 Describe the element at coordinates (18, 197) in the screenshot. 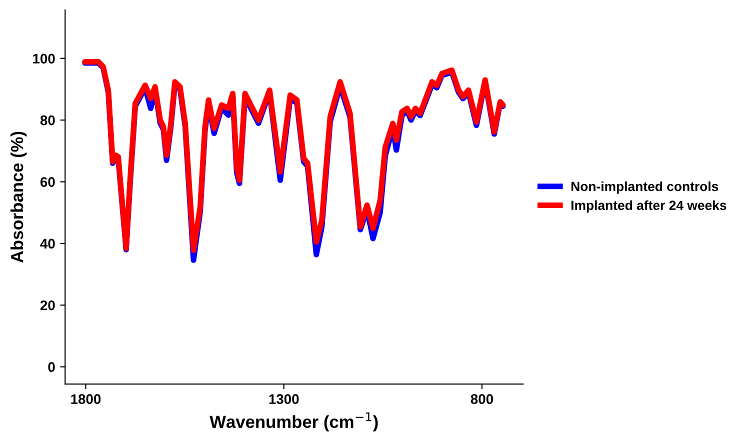

I see `y-axis-title: Absorbance (%)` at that location.